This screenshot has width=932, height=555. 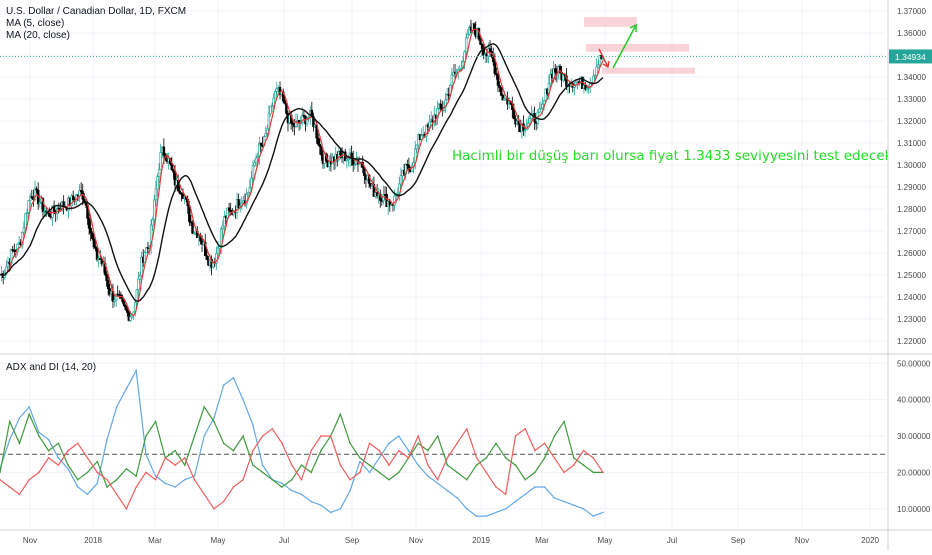 I want to click on ma20-legend: MA (20, close), so click(x=38, y=35).